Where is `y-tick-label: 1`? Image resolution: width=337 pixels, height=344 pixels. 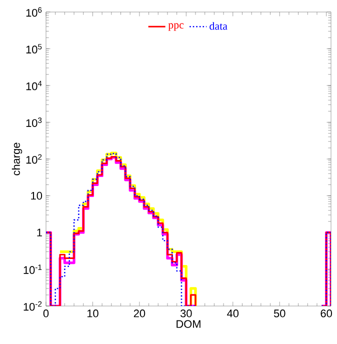 y-tick-label: 1 is located at coordinates (39, 232).